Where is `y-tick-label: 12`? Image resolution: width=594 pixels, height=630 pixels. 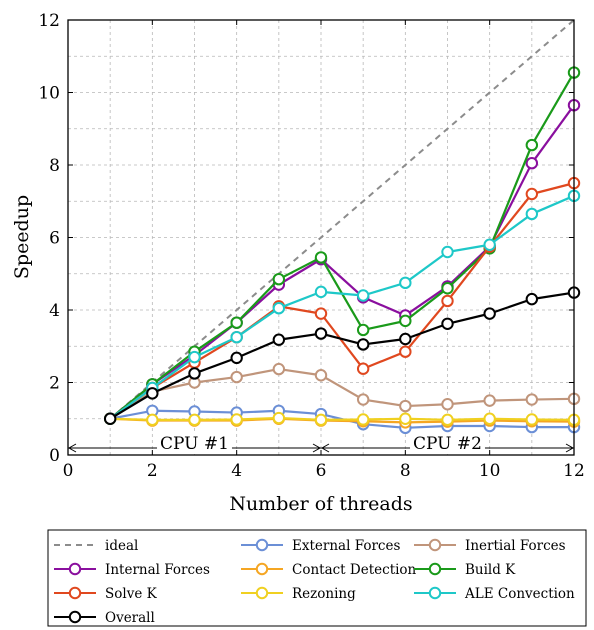
y-tick-label: 12 is located at coordinates (49, 21).